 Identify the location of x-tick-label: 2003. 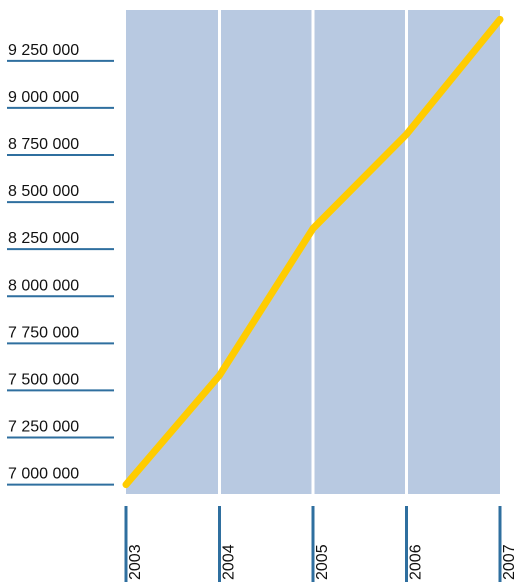
(135, 562).